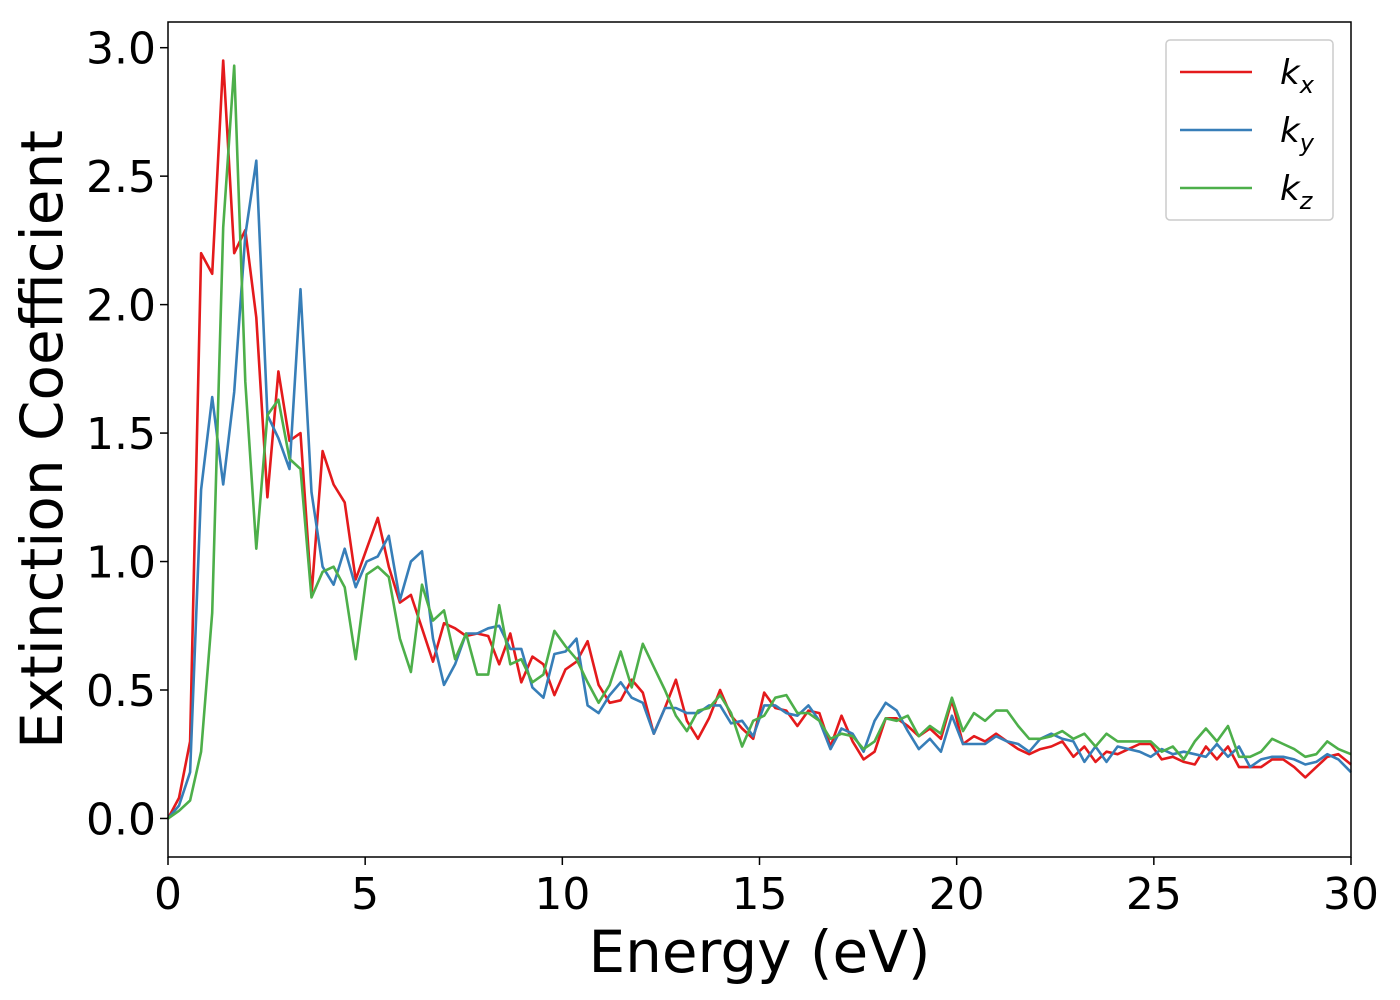 The height and width of the screenshot is (1000, 1400). What do you see at coordinates (1249, 130) in the screenshot?
I see `legend: kx ky kz` at bounding box center [1249, 130].